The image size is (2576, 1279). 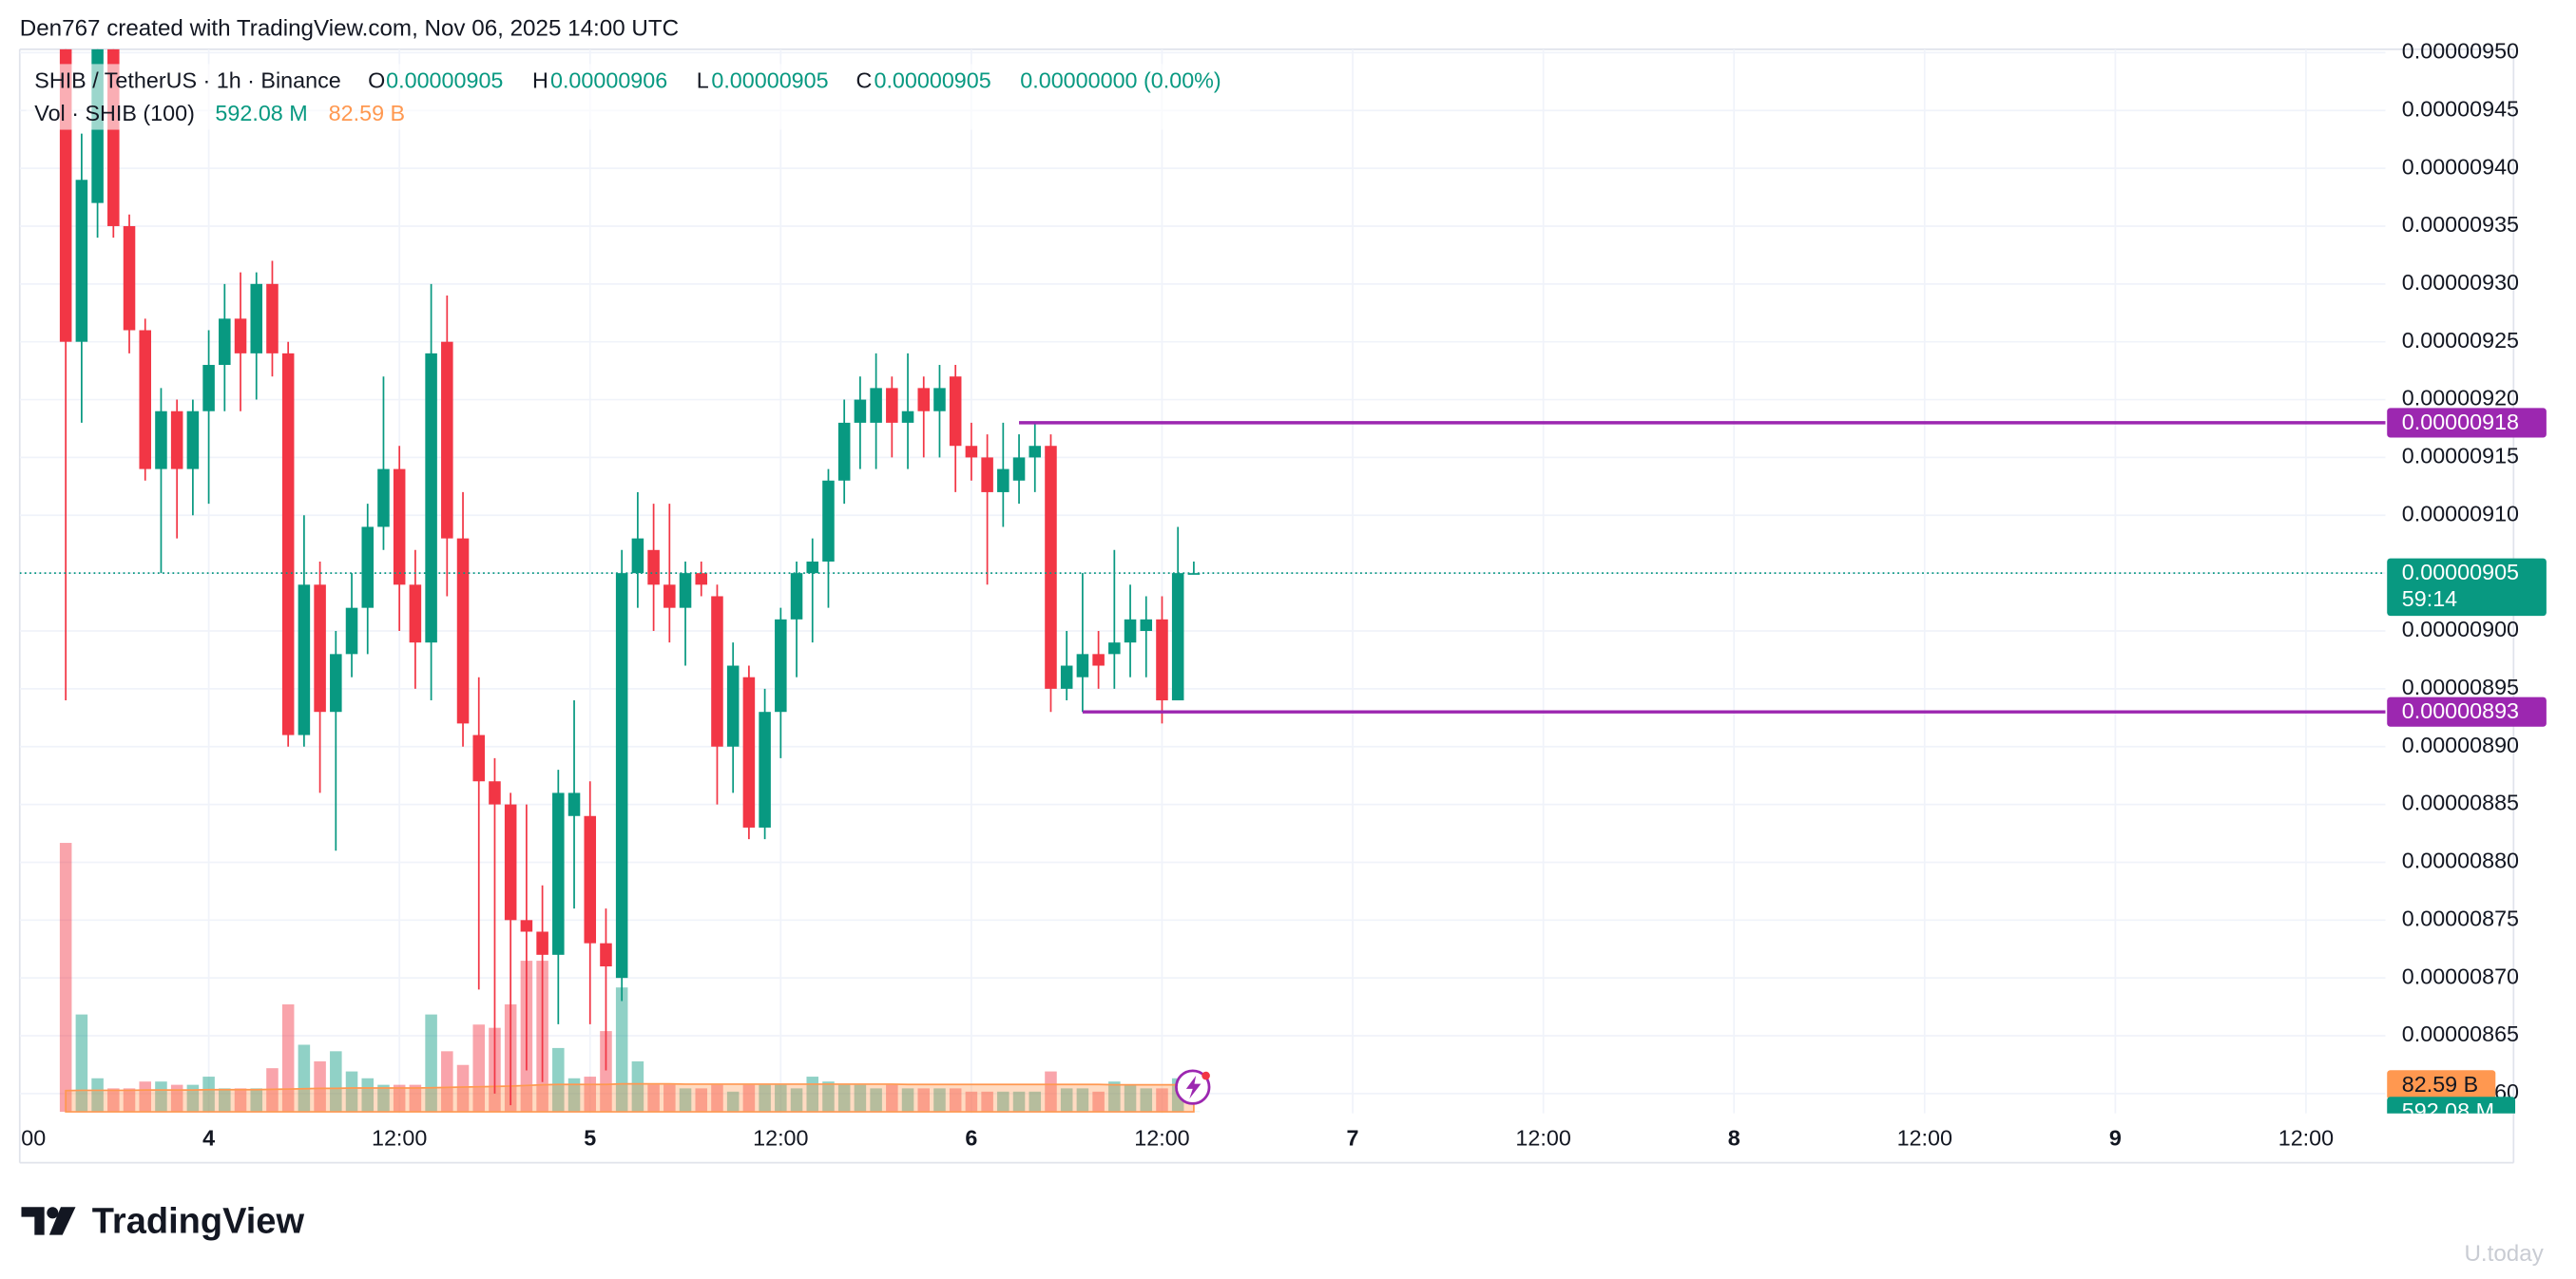 What do you see at coordinates (1193, 1087) in the screenshot?
I see `icon-bolt` at bounding box center [1193, 1087].